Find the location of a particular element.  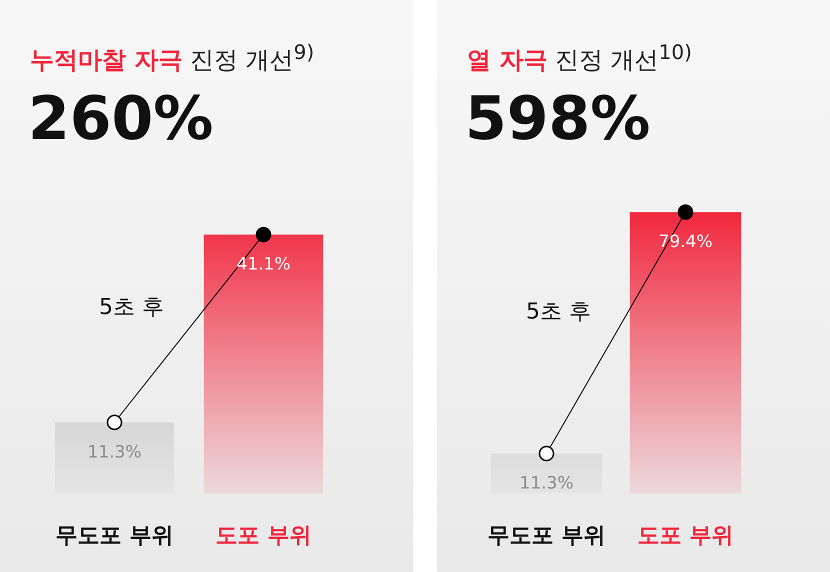

chart-title: 열 자극 진정 개선$^{10)}$ is located at coordinates (579, 57).